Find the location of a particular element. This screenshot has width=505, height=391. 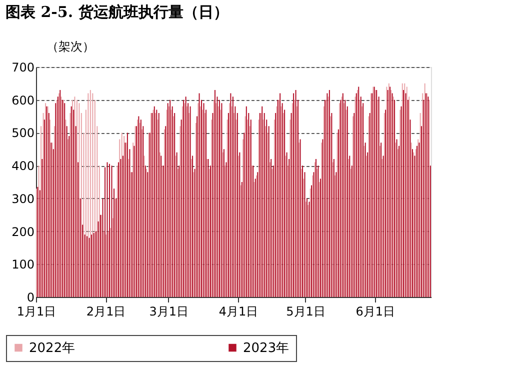

x-tick-label: 1月1日 is located at coordinates (36, 311).